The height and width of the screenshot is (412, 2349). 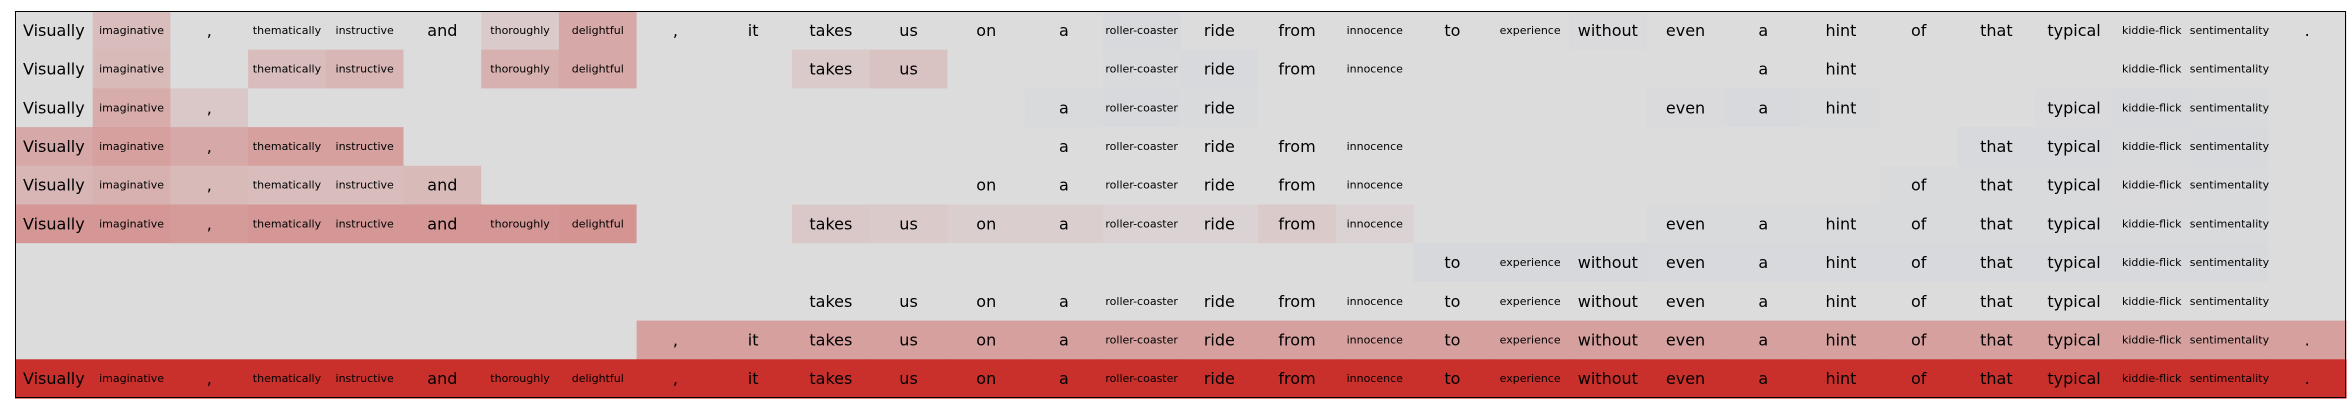 What do you see at coordinates (598, 30) in the screenshot?
I see `token-label: delightful` at bounding box center [598, 30].